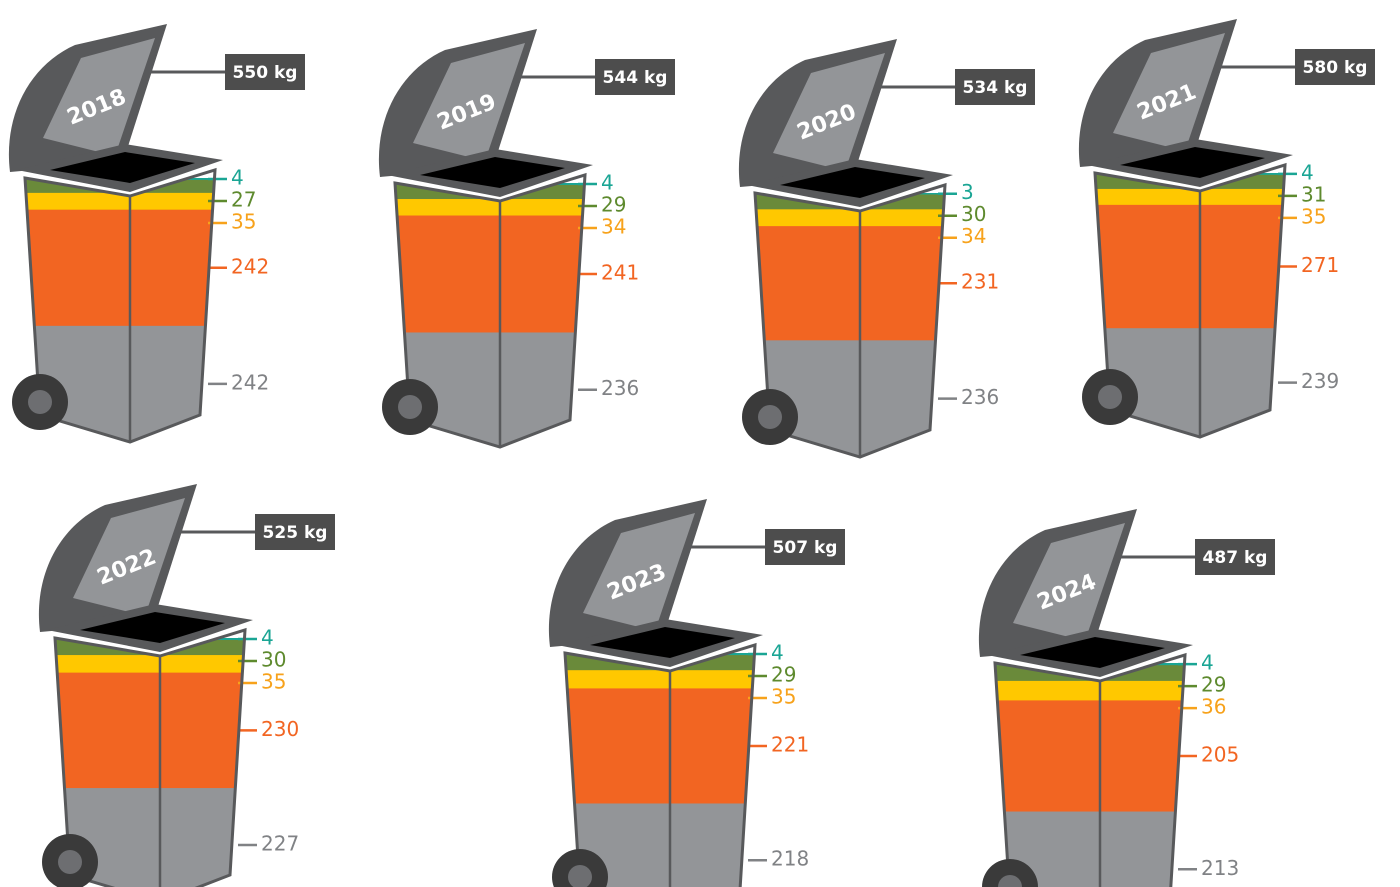 Image resolution: width=1400 pixels, height=887 pixels. What do you see at coordinates (1220, 868) in the screenshot?
I see `segment-label: 213` at bounding box center [1220, 868].